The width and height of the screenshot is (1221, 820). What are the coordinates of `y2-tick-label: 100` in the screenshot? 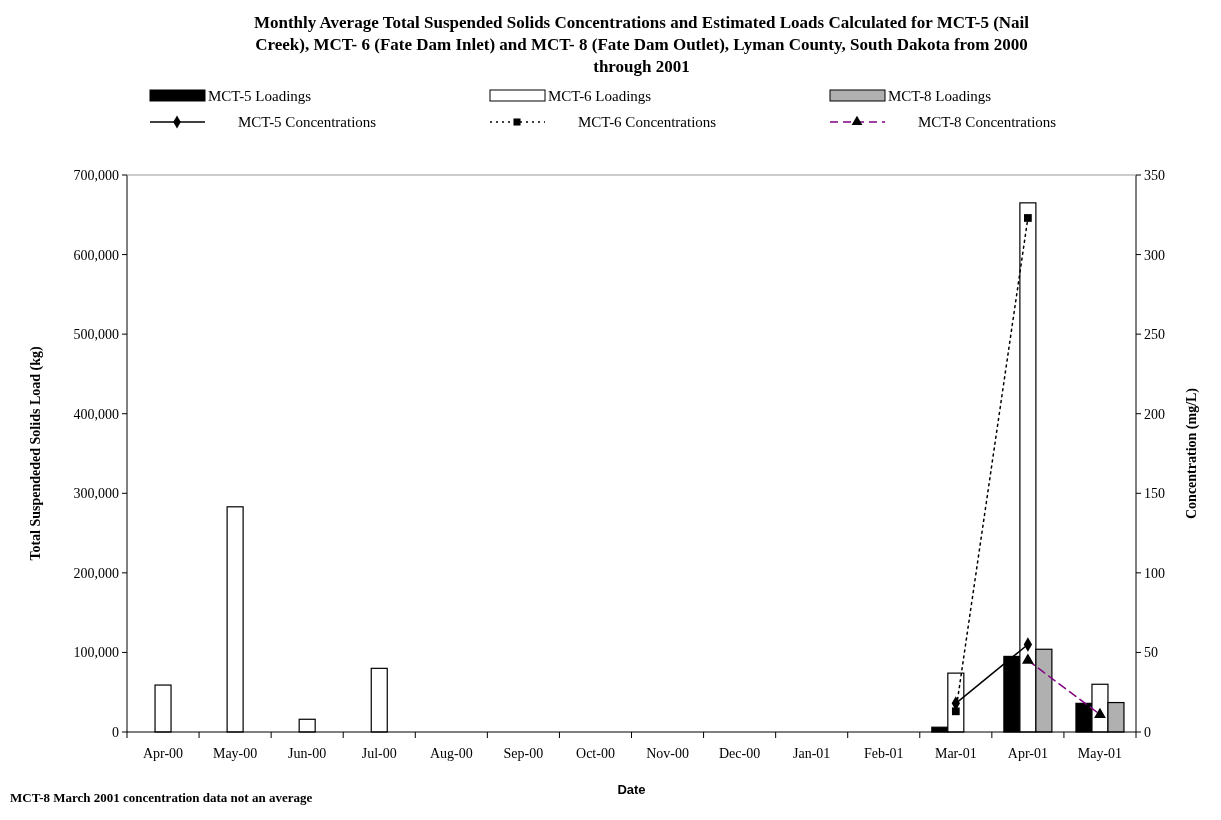 It's located at (1154, 573).